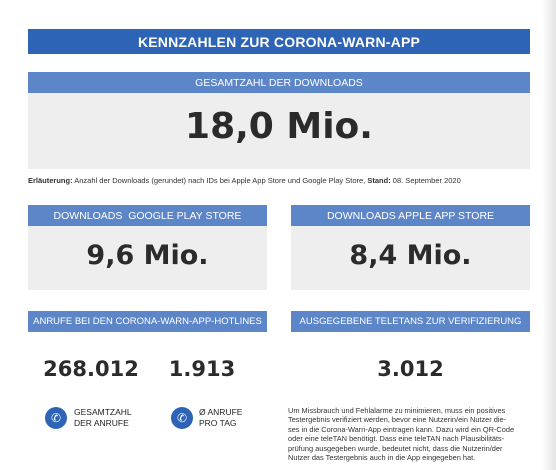  I want to click on apple-store-value: 8,4 Mio., so click(410, 255).